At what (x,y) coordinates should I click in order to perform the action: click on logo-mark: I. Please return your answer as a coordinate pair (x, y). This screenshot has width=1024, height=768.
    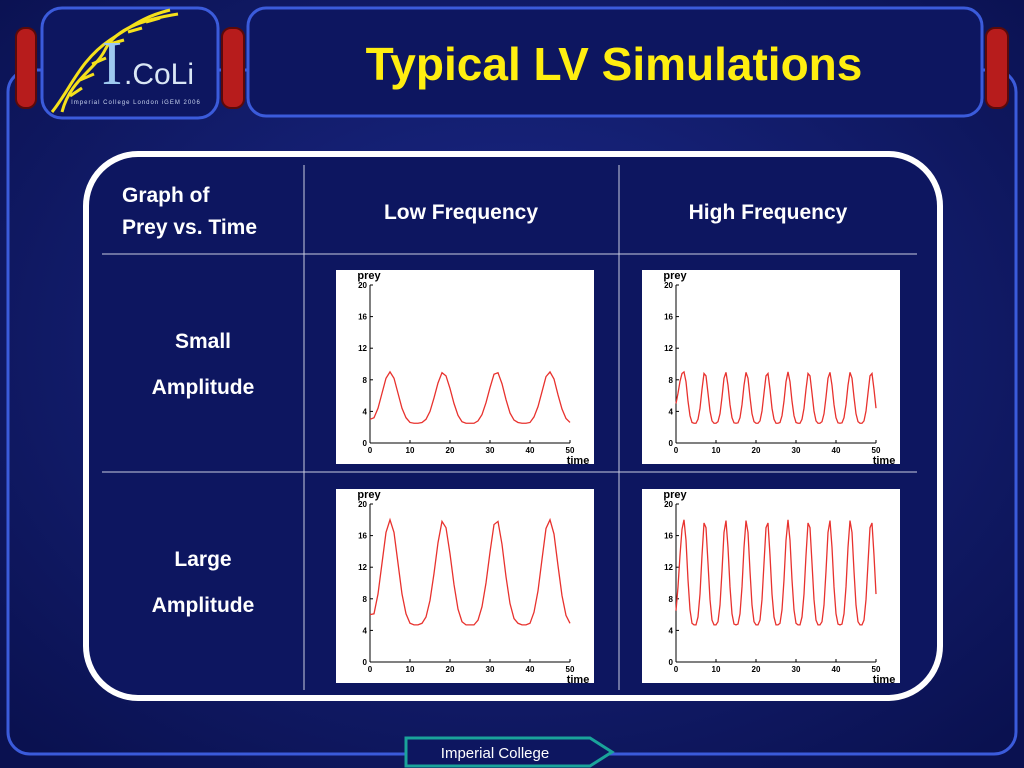
    Looking at the image, I should click on (112, 64).